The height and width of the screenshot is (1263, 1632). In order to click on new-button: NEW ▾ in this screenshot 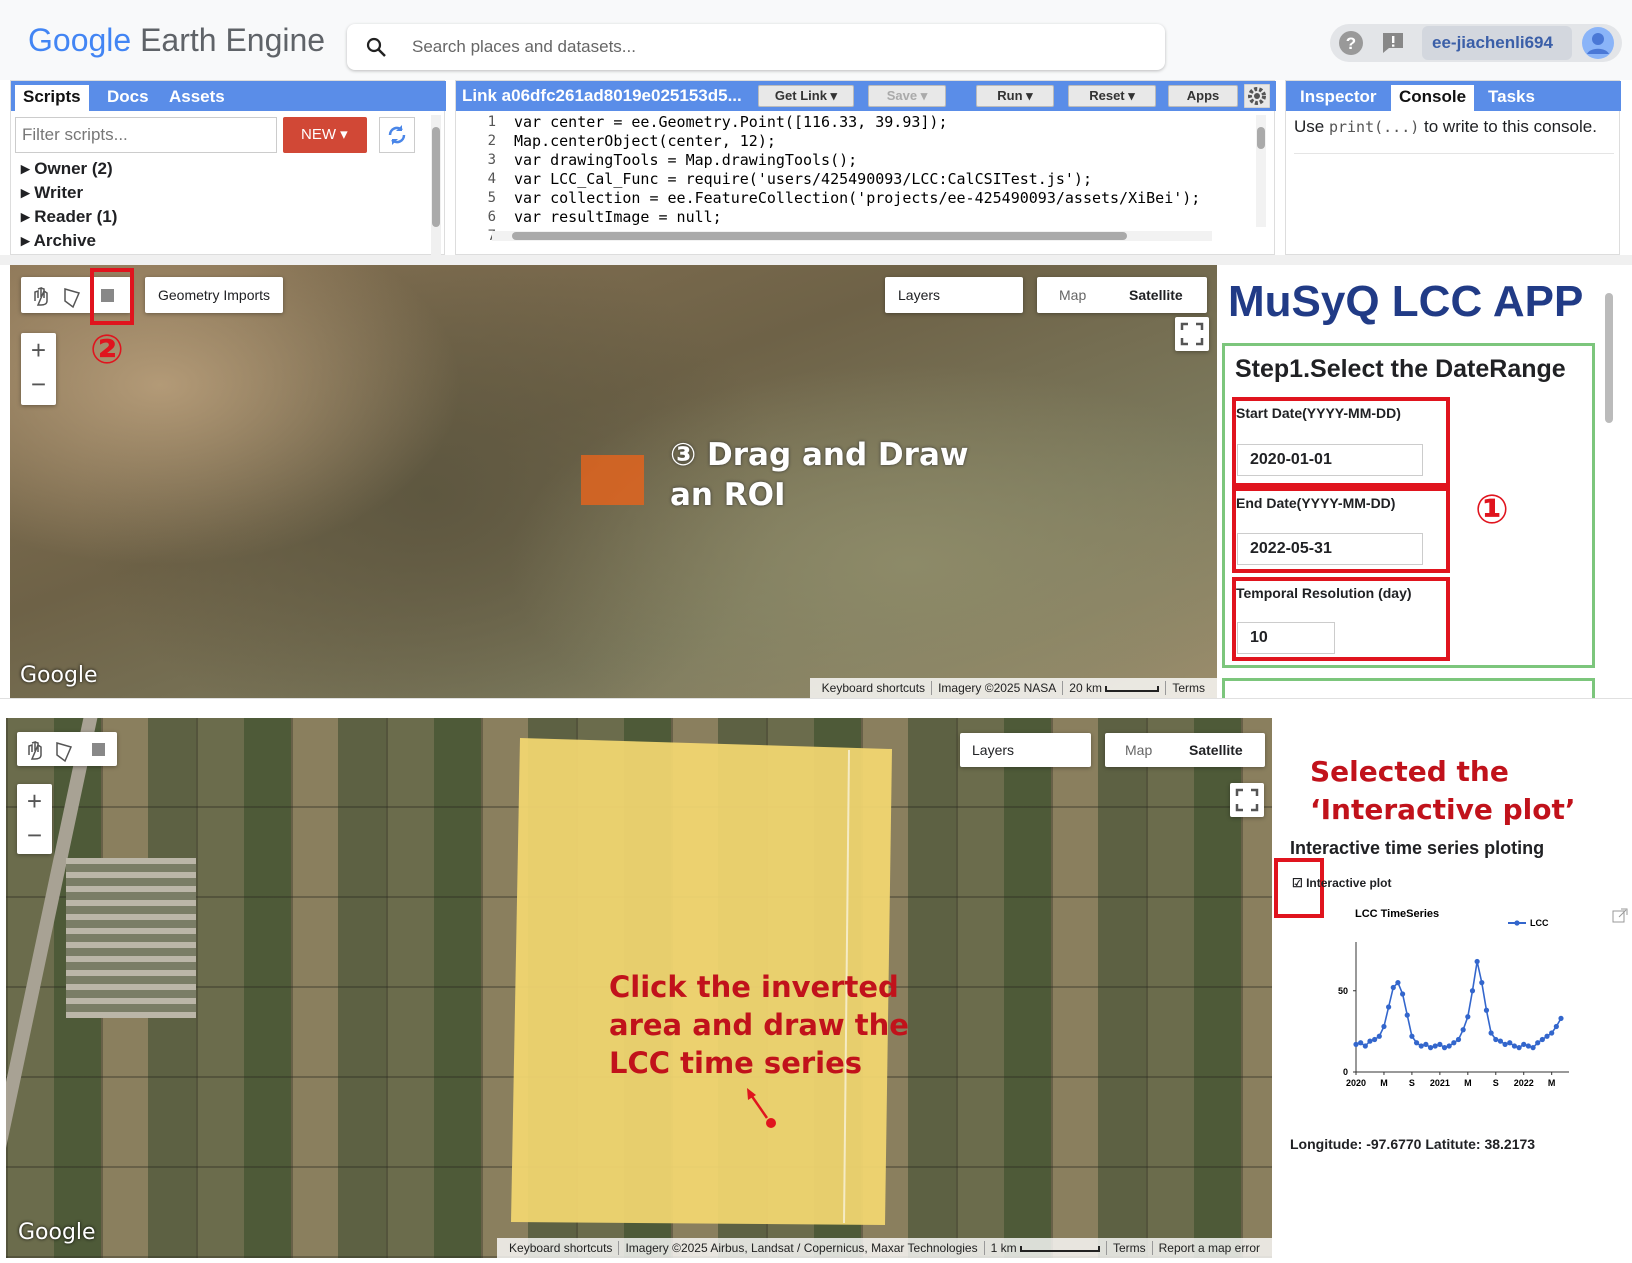, I will do `click(325, 135)`.